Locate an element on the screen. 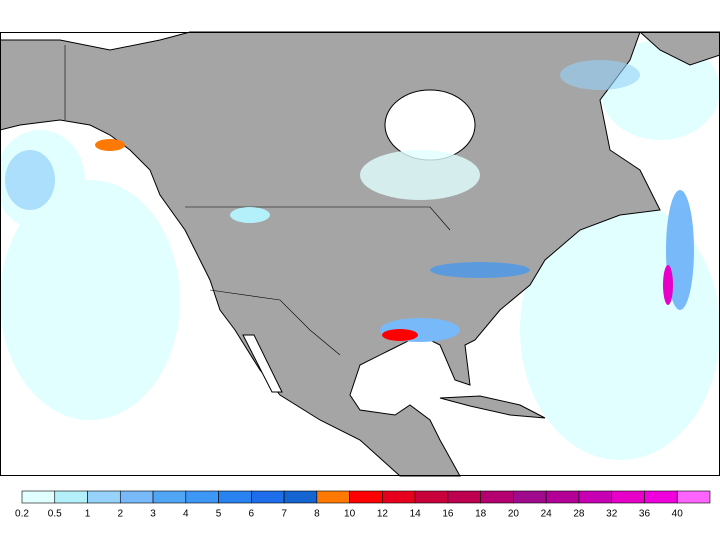  colorbar-tick-label: 16 is located at coordinates (448, 514).